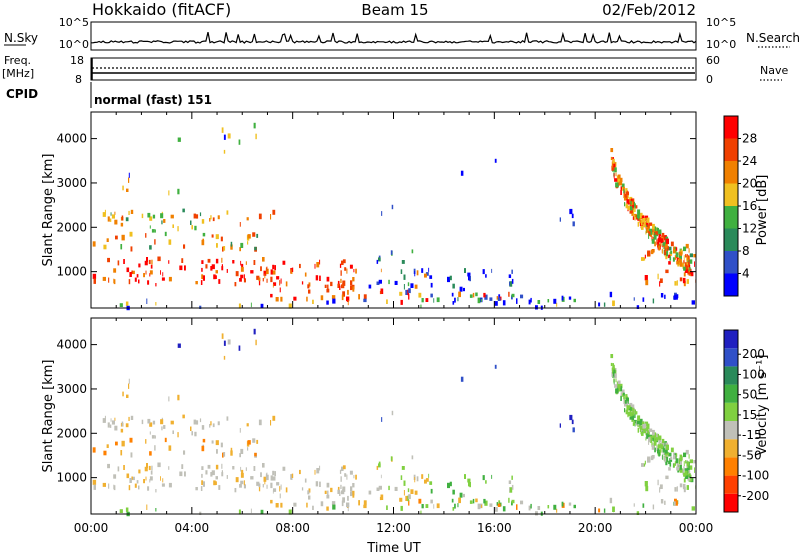 The image size is (800, 554). What do you see at coordinates (71, 139) in the screenshot?
I see `power-ytick-label-3: 4000` at bounding box center [71, 139].